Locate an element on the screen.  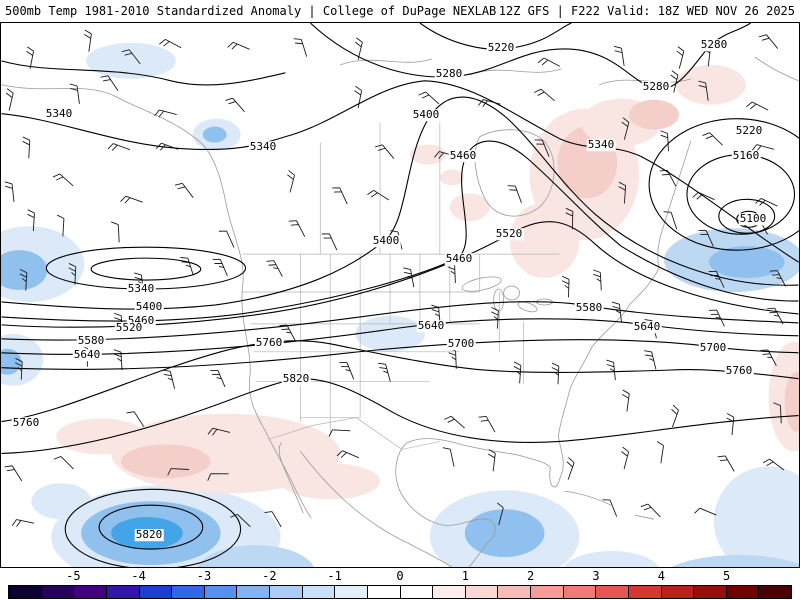
colorbar-tick-label: 3 is located at coordinates (596, 576).